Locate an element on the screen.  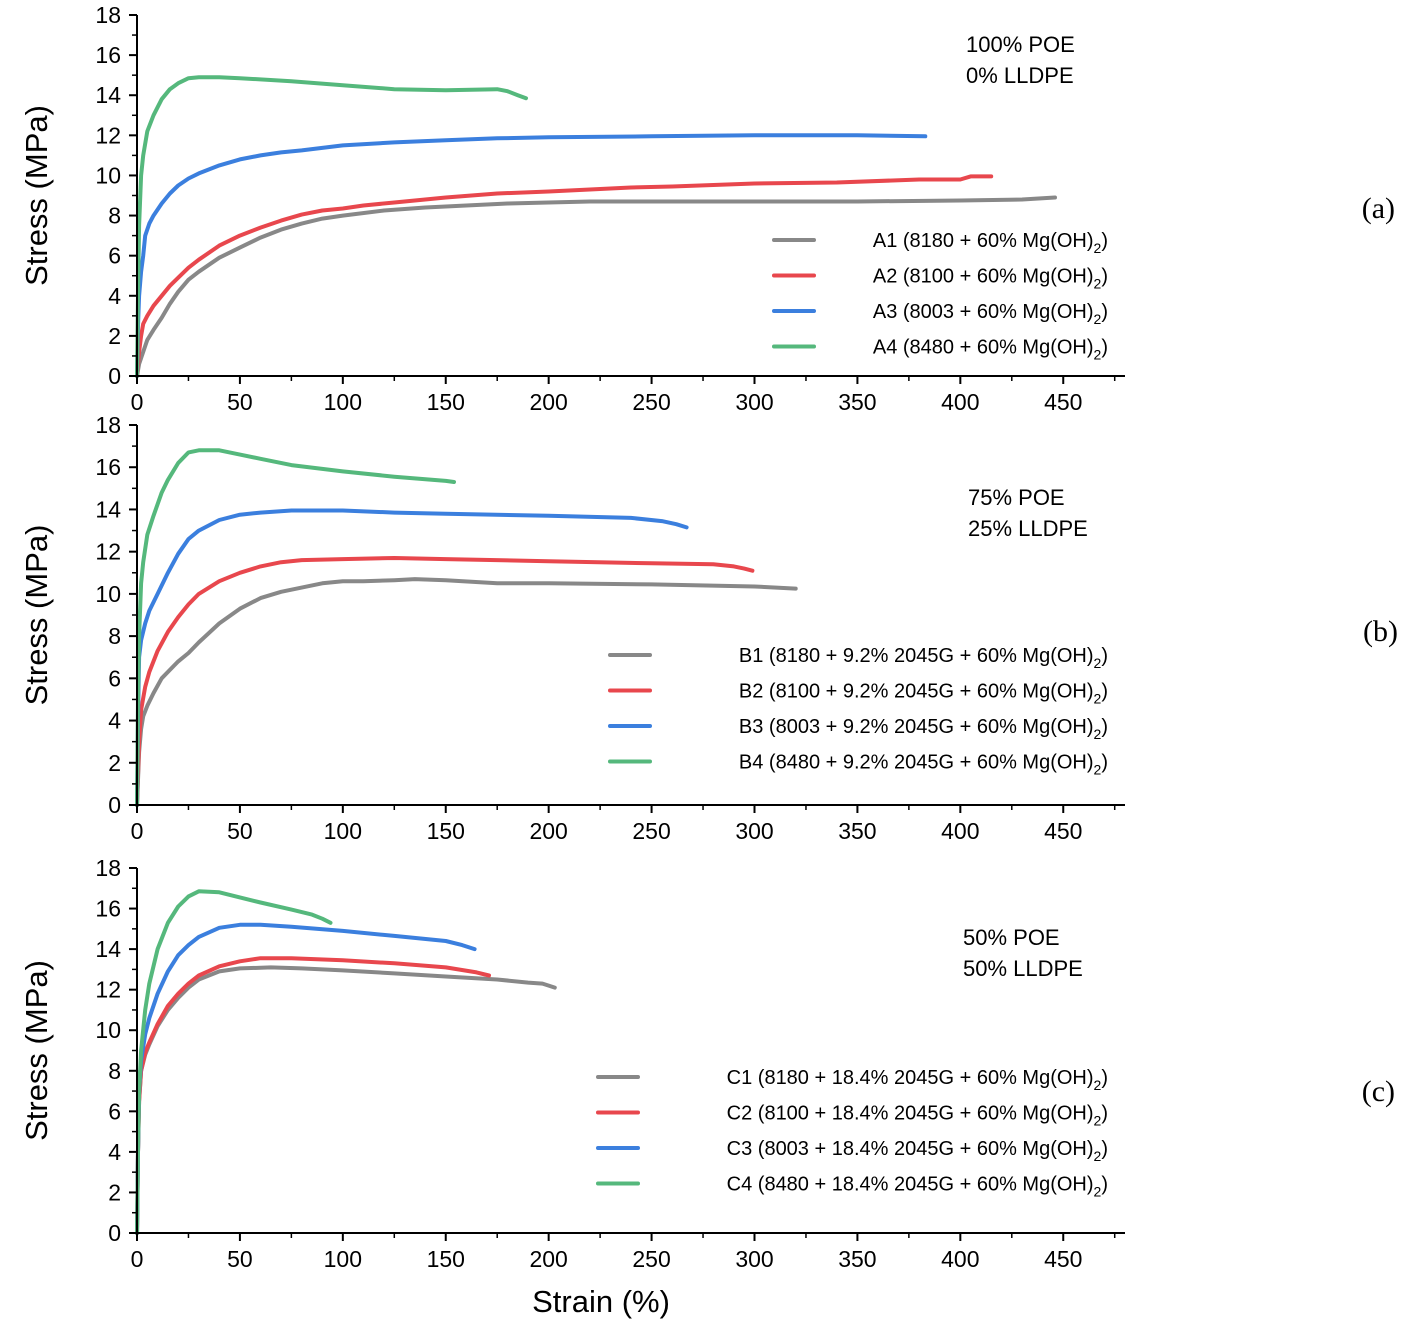
legend-entry: C1 (8180 + 18.4% 2045G + 60% Mg(OH)2) is located at coordinates (917, 1080).